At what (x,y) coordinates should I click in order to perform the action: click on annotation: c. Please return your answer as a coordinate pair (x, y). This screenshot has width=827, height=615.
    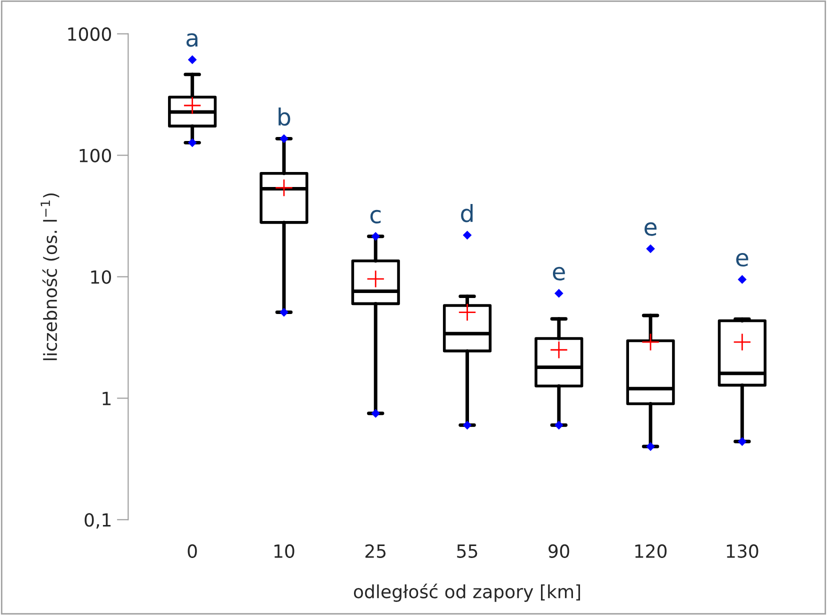
    Looking at the image, I should click on (375, 217).